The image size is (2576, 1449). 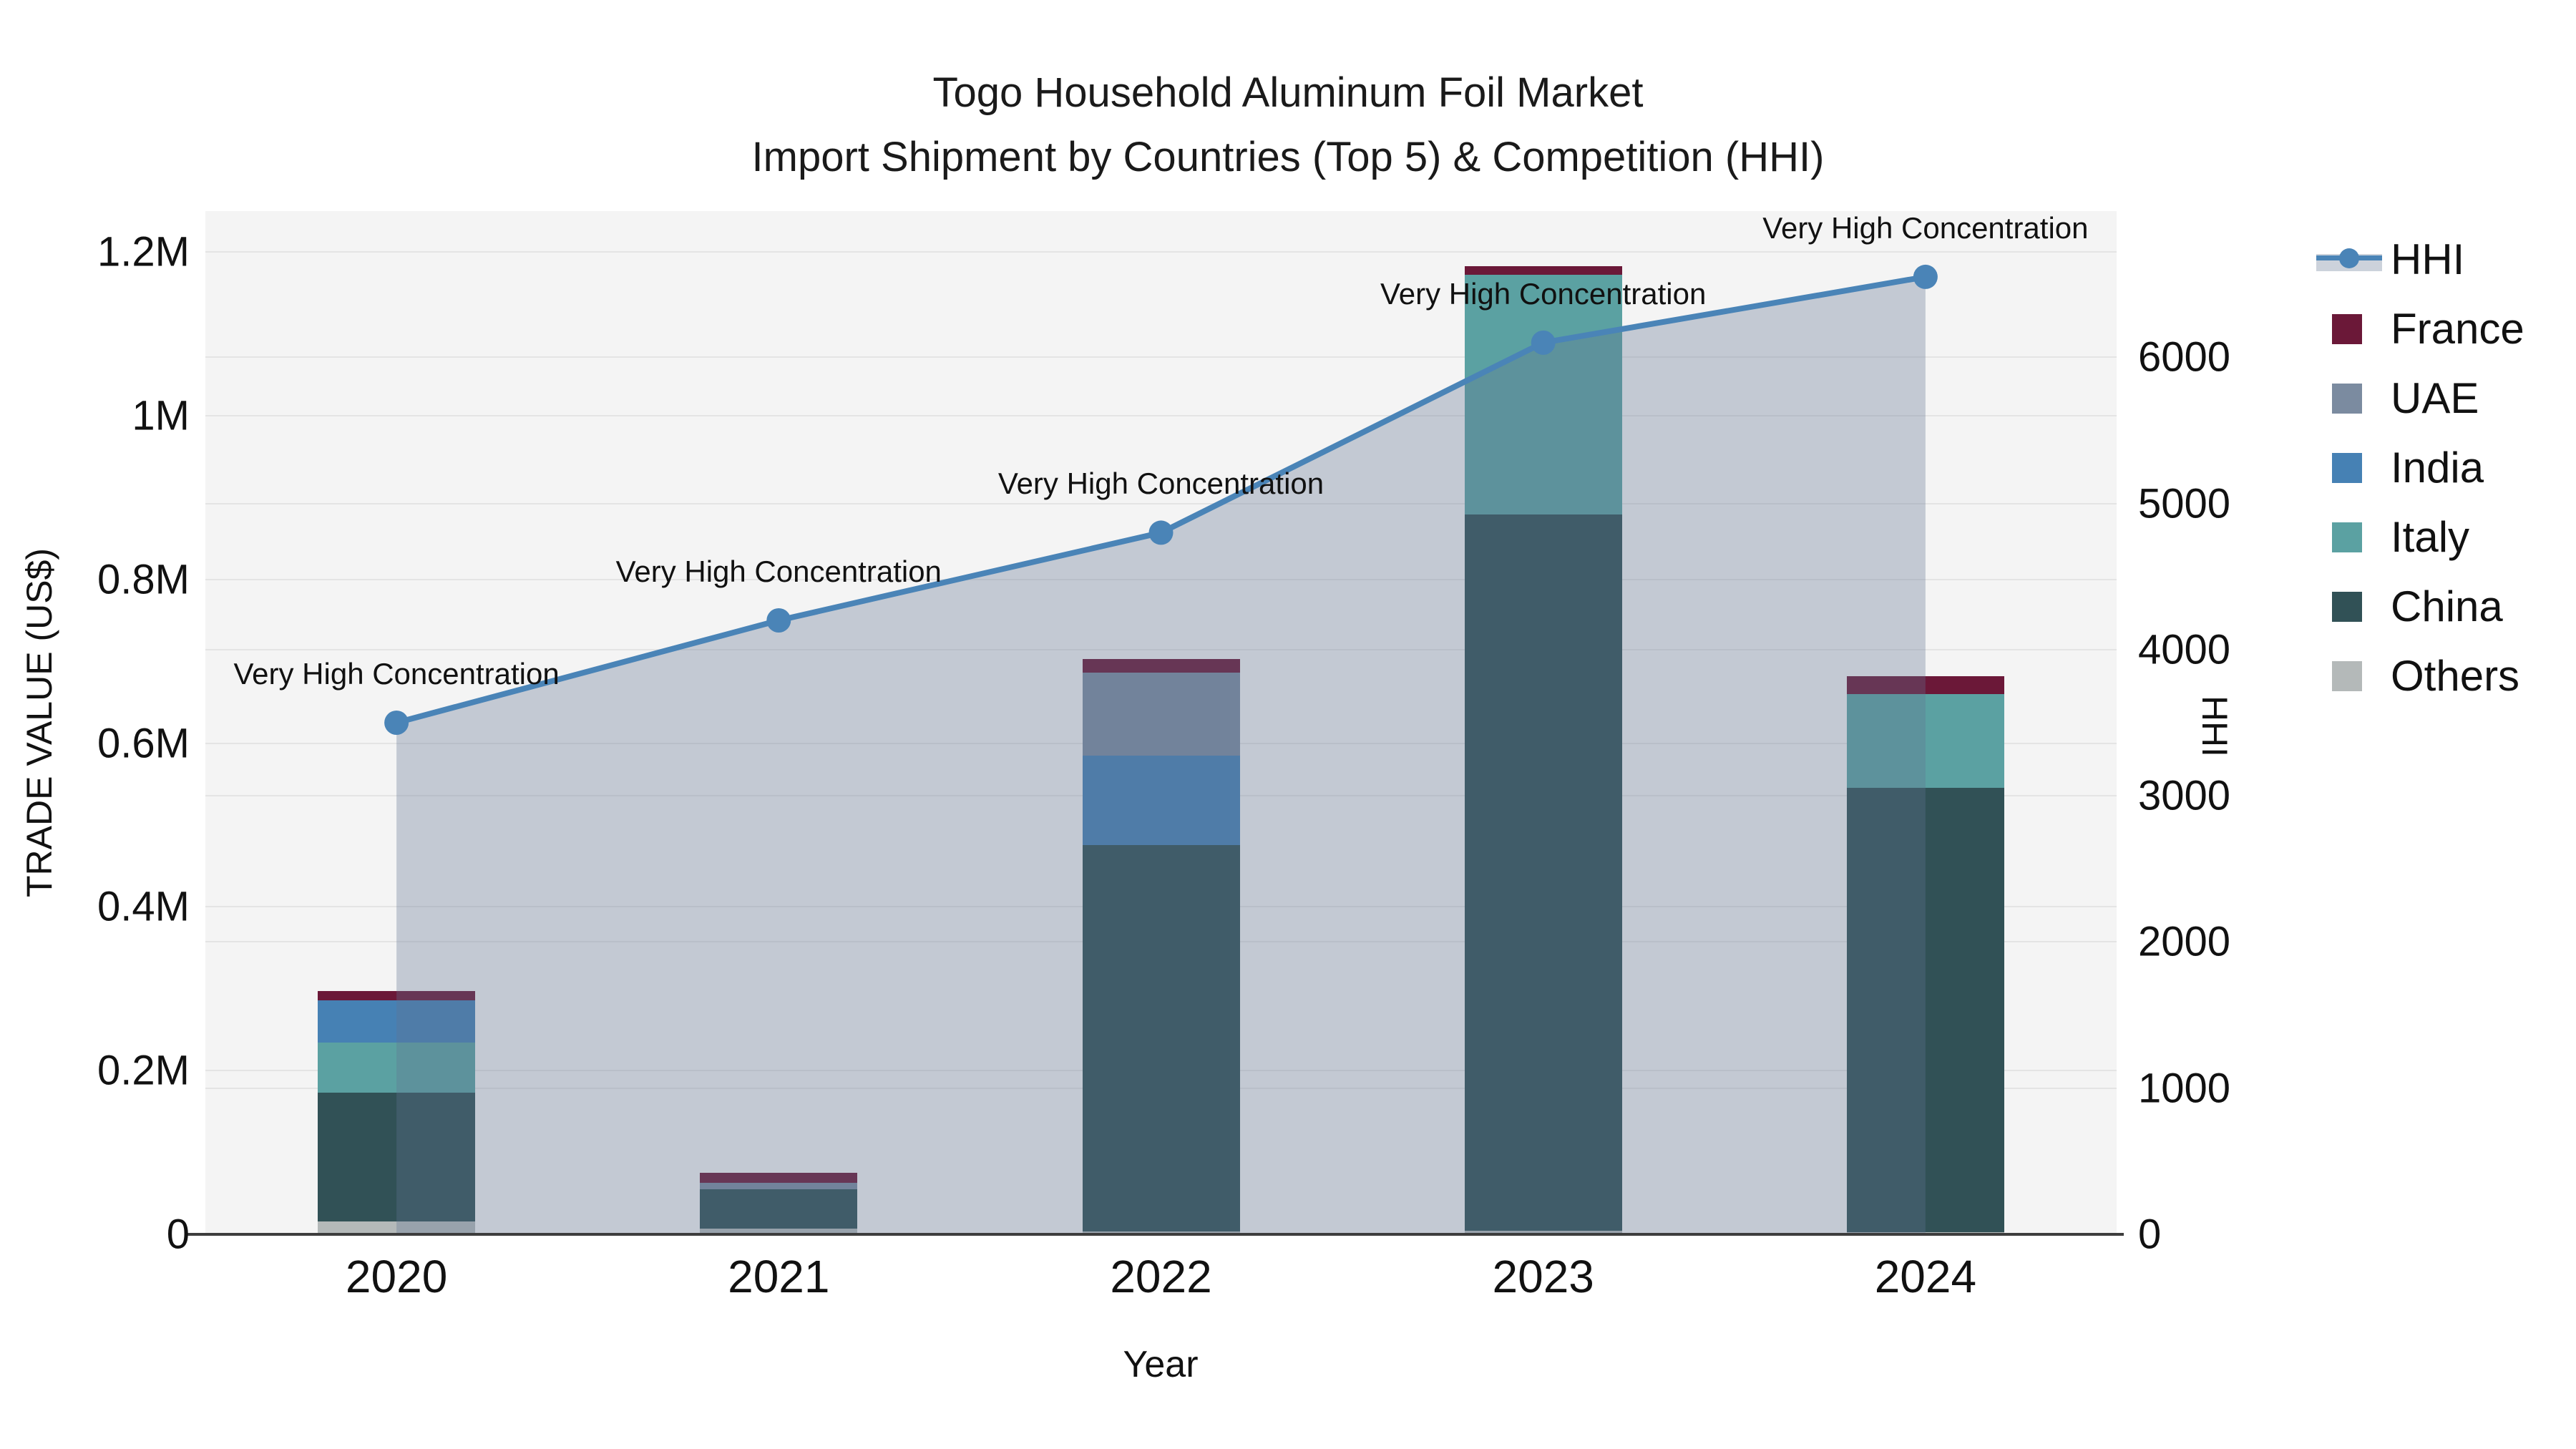 What do you see at coordinates (1161, 801) in the screenshot?
I see `bar-segment-india-2022` at bounding box center [1161, 801].